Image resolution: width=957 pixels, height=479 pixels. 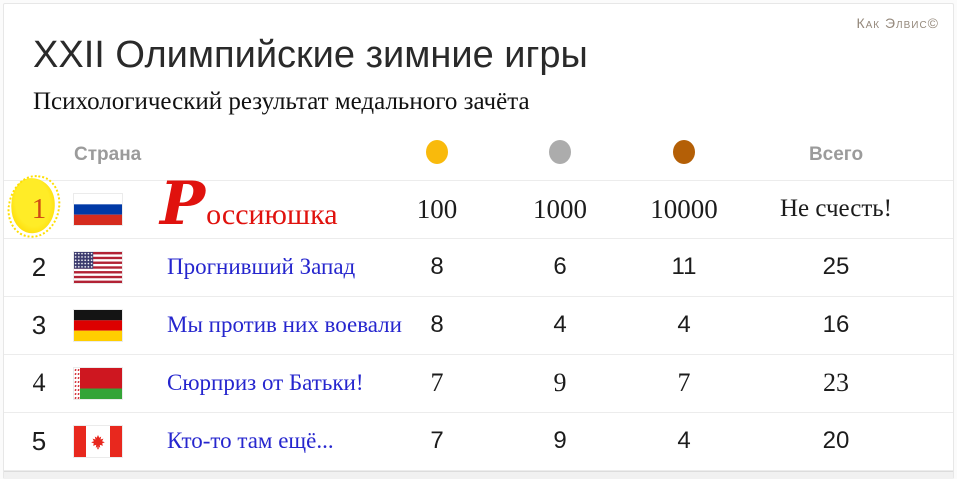 What do you see at coordinates (478, 268) in the screenshot?
I see `table-row: 2 Прогнивший Запад 8` at bounding box center [478, 268].